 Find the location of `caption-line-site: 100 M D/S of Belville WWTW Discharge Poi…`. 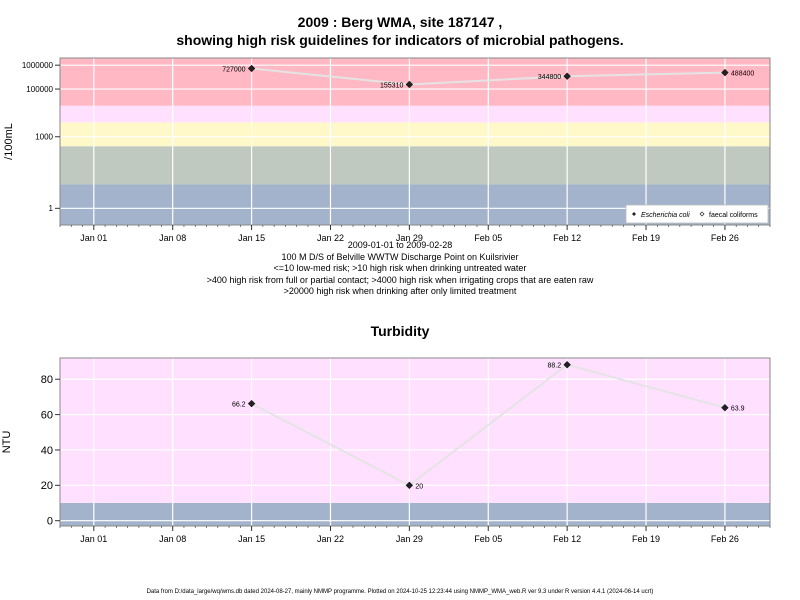

caption-line-site: 100 M D/S of Belville WWTW Discharge Poi… is located at coordinates (400, 256).